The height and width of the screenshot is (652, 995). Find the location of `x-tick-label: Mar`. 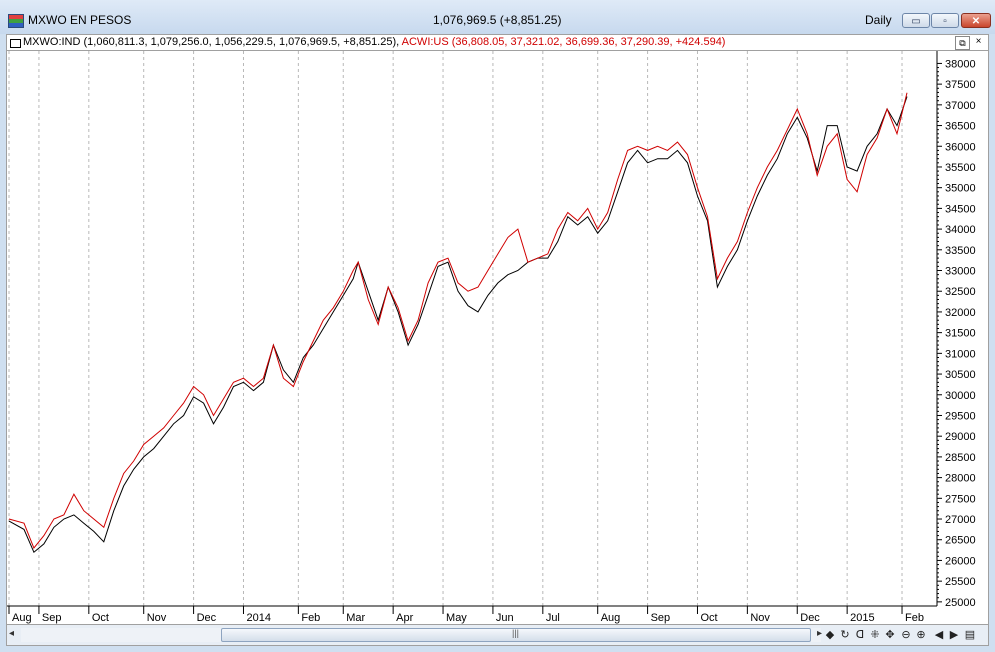

x-tick-label: Mar is located at coordinates (355, 618).